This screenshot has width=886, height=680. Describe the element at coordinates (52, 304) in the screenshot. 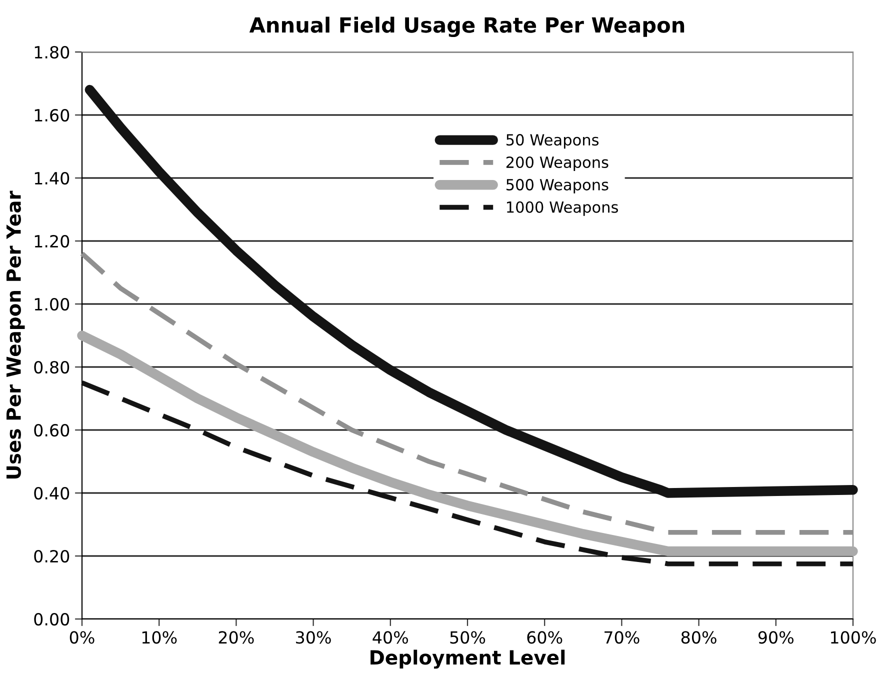

I see `y-tick-label: 1.00` at that location.